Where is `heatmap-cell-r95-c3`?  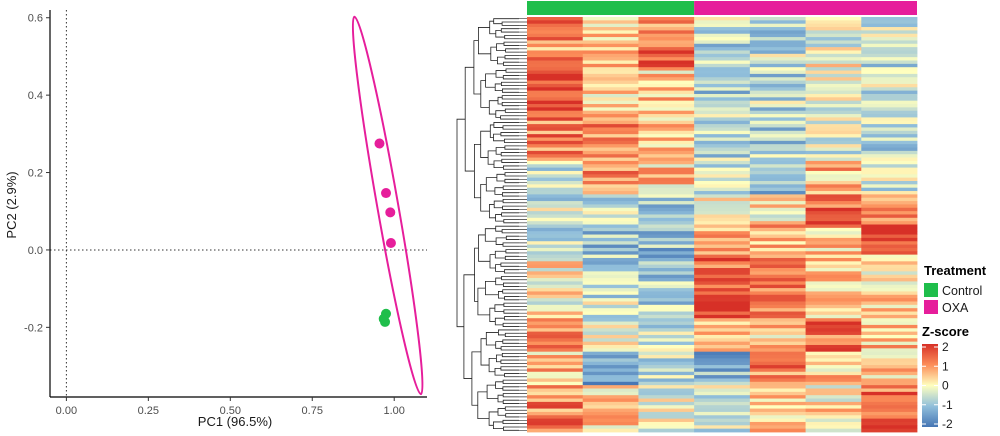
heatmap-cell-r95-c3 is located at coordinates (666, 333).